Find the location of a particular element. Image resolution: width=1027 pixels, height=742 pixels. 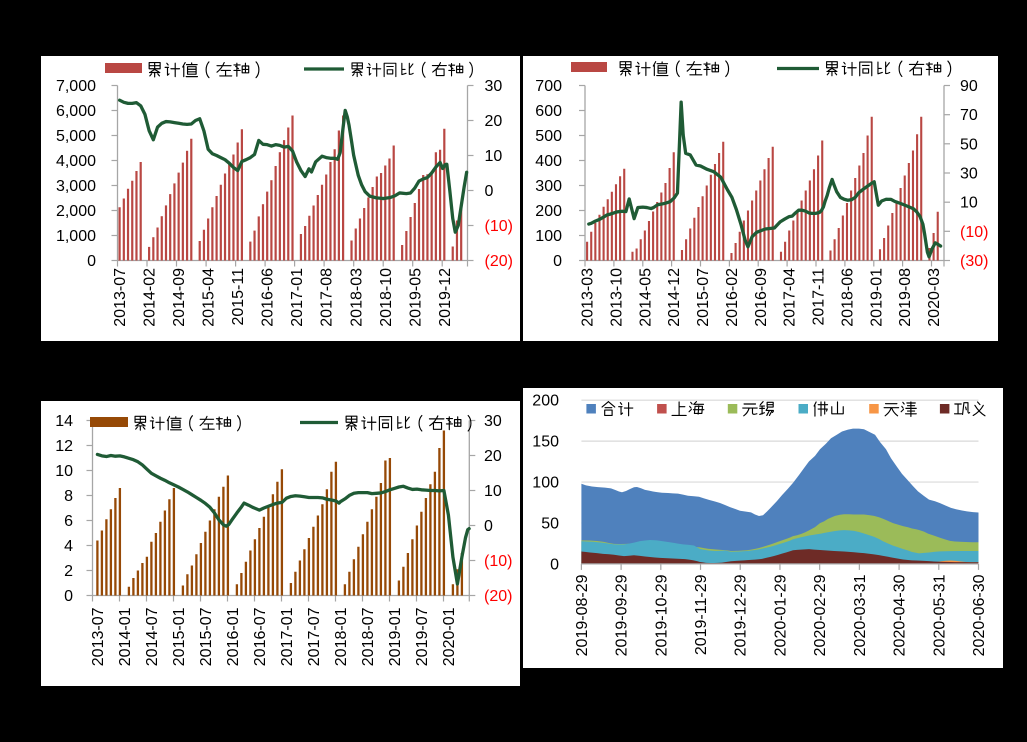

svg-text: 2017-11 is located at coordinates (819, 297).